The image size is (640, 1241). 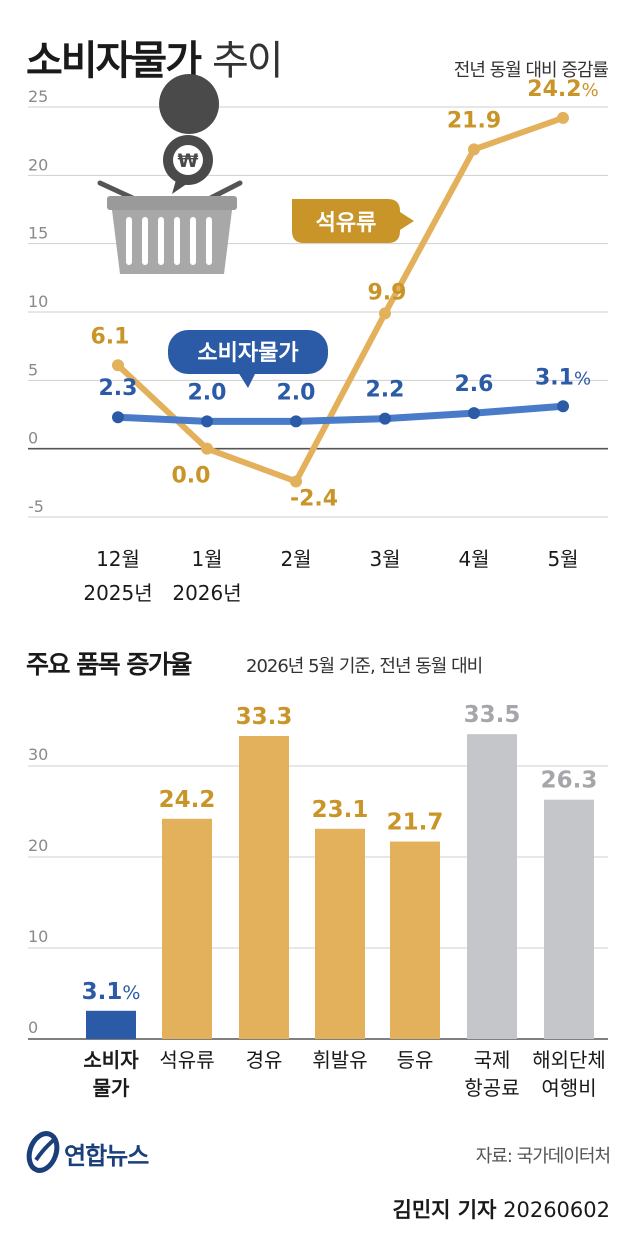 What do you see at coordinates (340, 810) in the screenshot?
I see `data-label: 23.1` at bounding box center [340, 810].